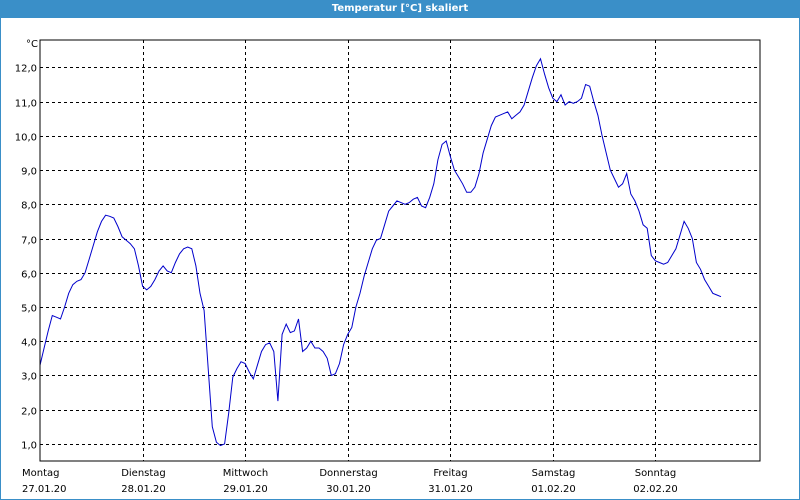 This screenshot has width=800, height=500. Describe the element at coordinates (554, 473) in the screenshot. I see `x-day-label: Samstag` at that location.